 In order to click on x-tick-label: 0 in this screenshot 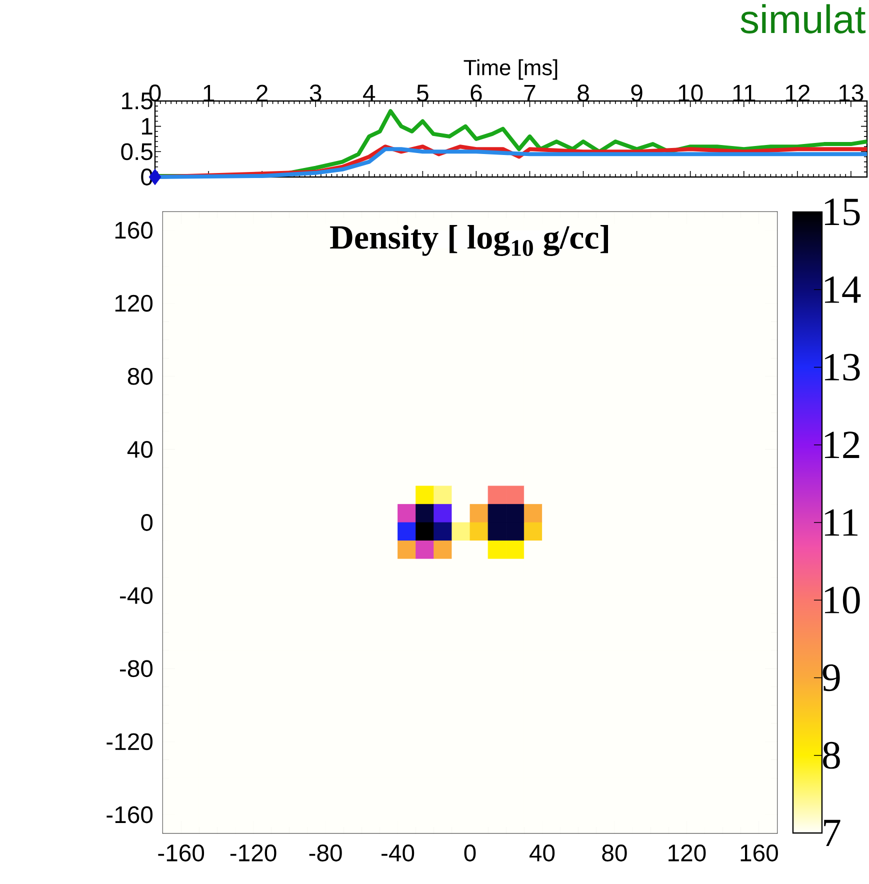, I will do `click(470, 853)`.